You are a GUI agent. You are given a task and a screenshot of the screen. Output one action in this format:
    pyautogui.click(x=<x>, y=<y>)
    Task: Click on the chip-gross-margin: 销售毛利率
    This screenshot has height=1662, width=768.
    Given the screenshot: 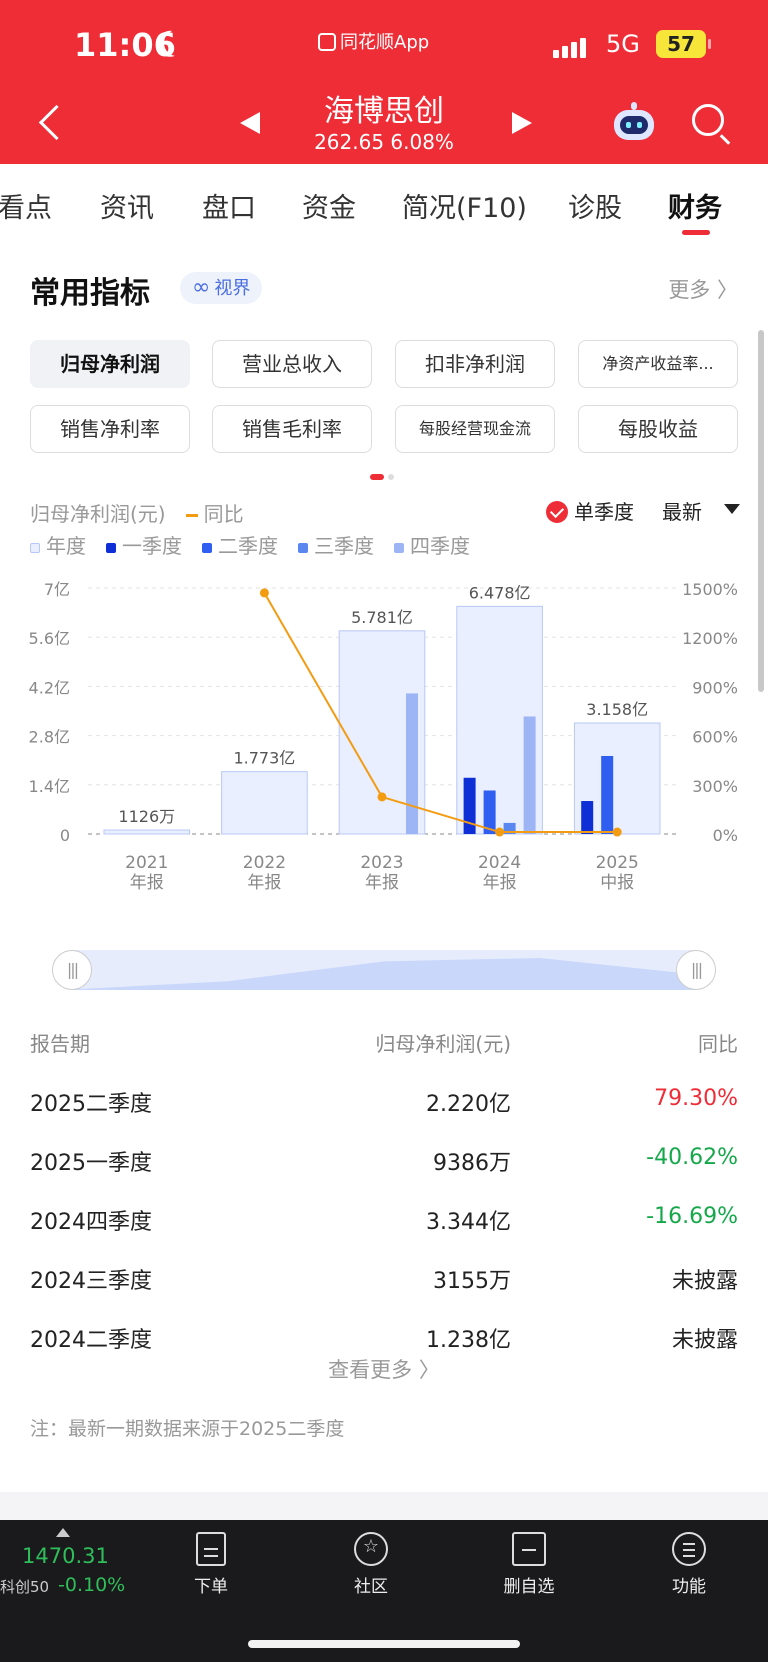 What is the action you would take?
    pyautogui.click(x=292, y=429)
    